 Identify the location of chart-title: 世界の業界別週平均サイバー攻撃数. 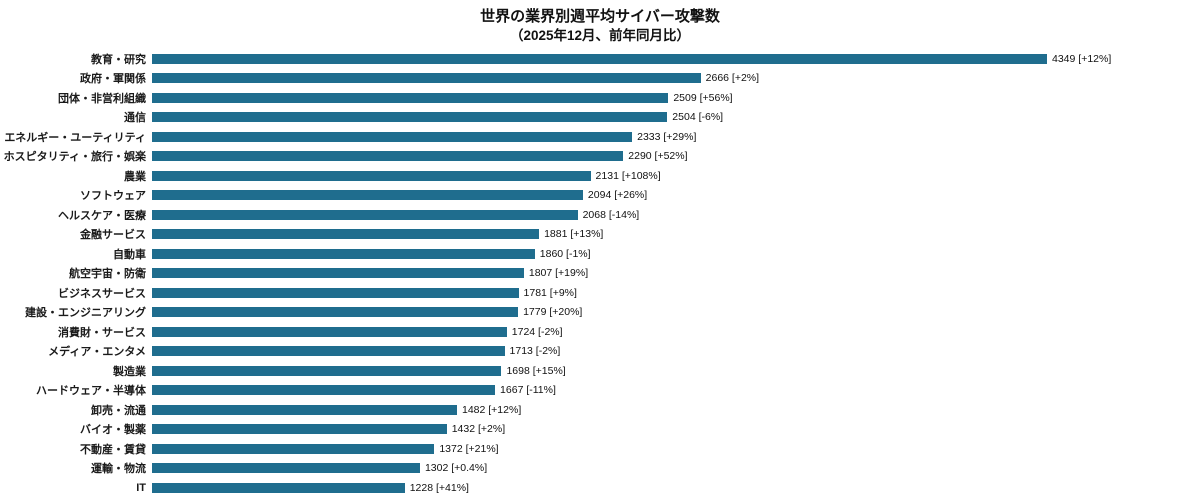
(600, 16).